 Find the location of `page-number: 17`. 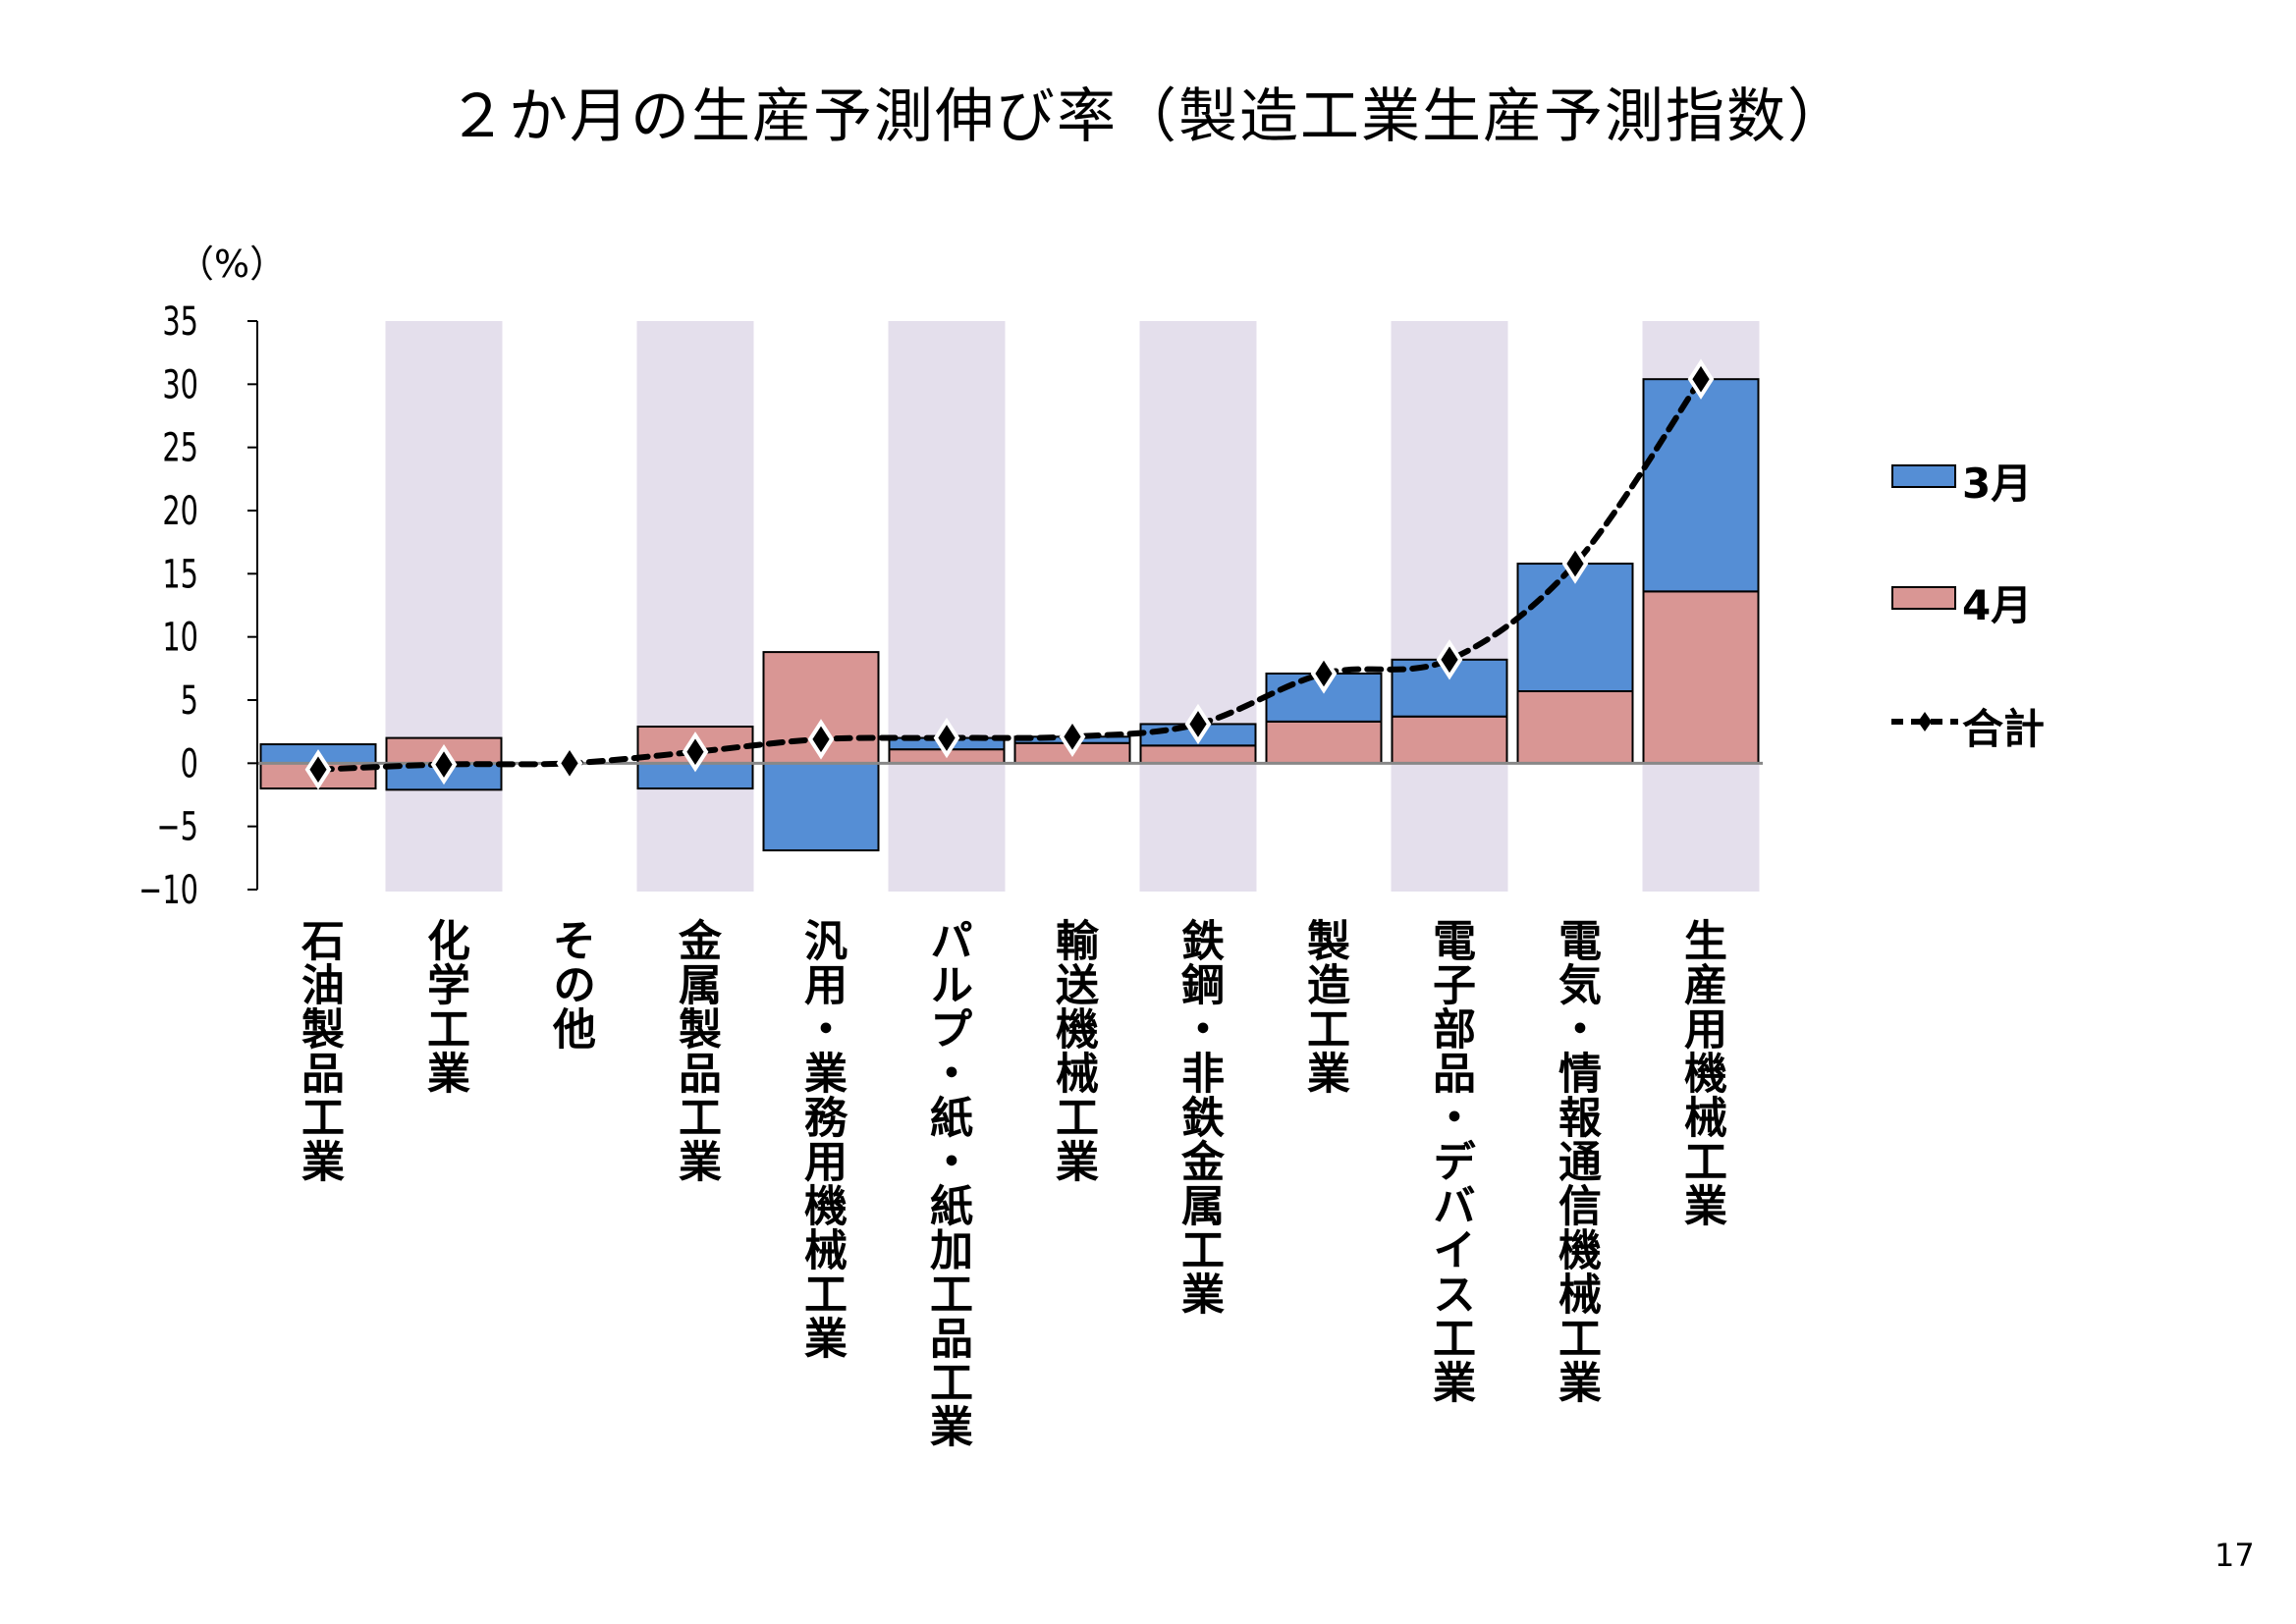

page-number: 17 is located at coordinates (2234, 1555).